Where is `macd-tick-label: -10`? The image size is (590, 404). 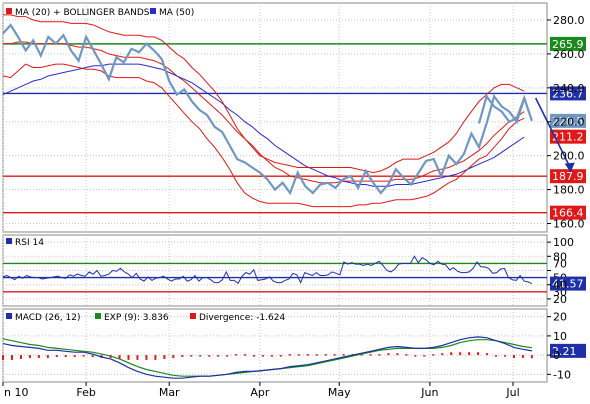 macd-tick-label: -10 is located at coordinates (562, 374).